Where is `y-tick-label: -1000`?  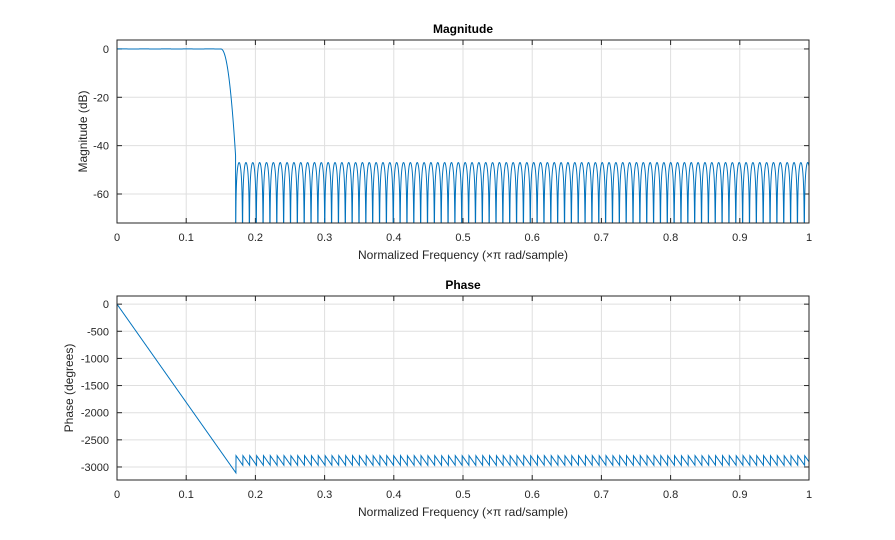 y-tick-label: -1000 is located at coordinates (95, 359).